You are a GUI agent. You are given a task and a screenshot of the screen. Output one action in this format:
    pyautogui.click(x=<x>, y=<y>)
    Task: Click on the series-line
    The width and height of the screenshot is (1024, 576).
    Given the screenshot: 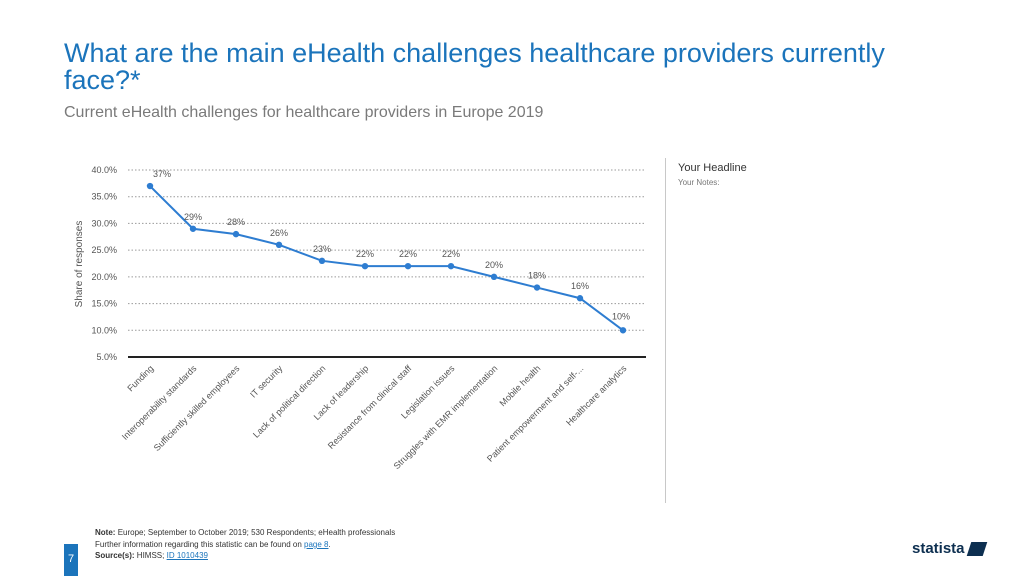 What is the action you would take?
    pyautogui.click(x=386, y=258)
    